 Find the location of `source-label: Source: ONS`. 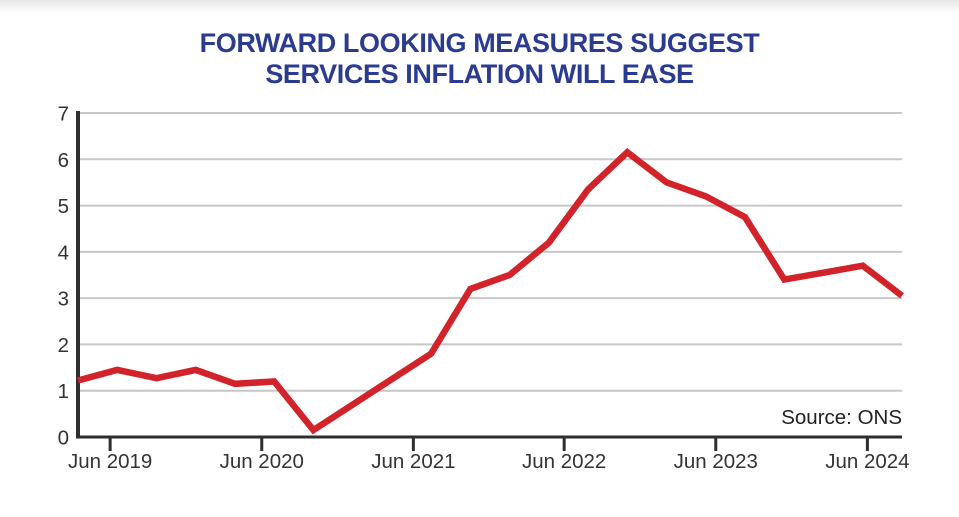

source-label: Source: ONS is located at coordinates (841, 417).